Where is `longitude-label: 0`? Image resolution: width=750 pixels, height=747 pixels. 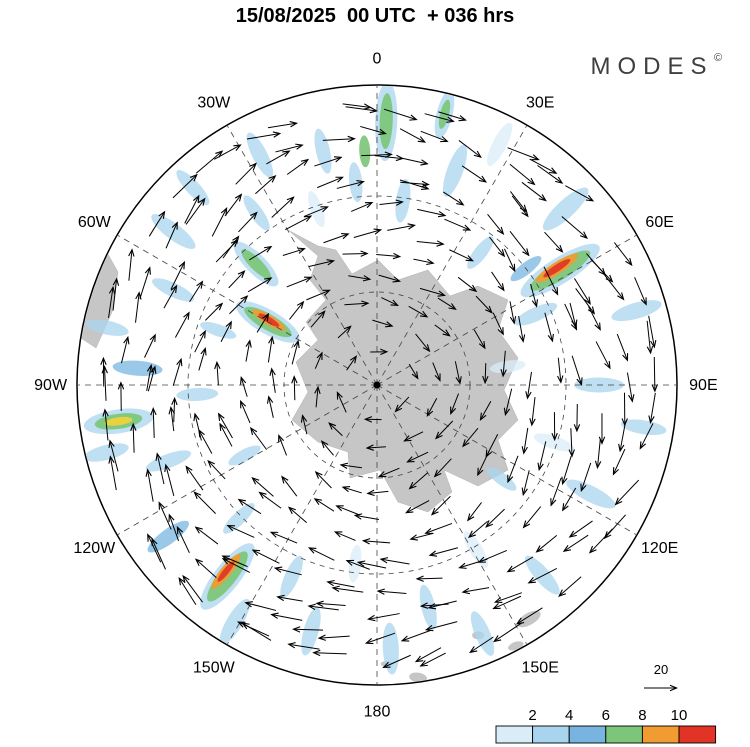
longitude-label: 0 is located at coordinates (377, 59).